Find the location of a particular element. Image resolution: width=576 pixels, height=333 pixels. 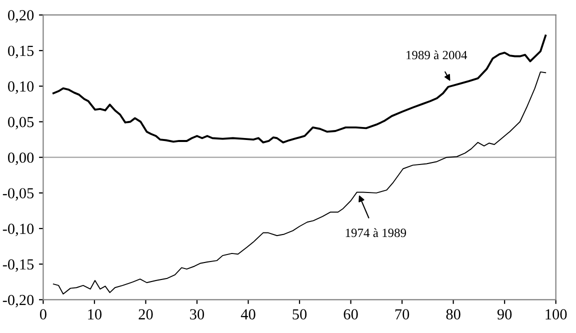

annotation: 1974 à 1989 is located at coordinates (376, 233).